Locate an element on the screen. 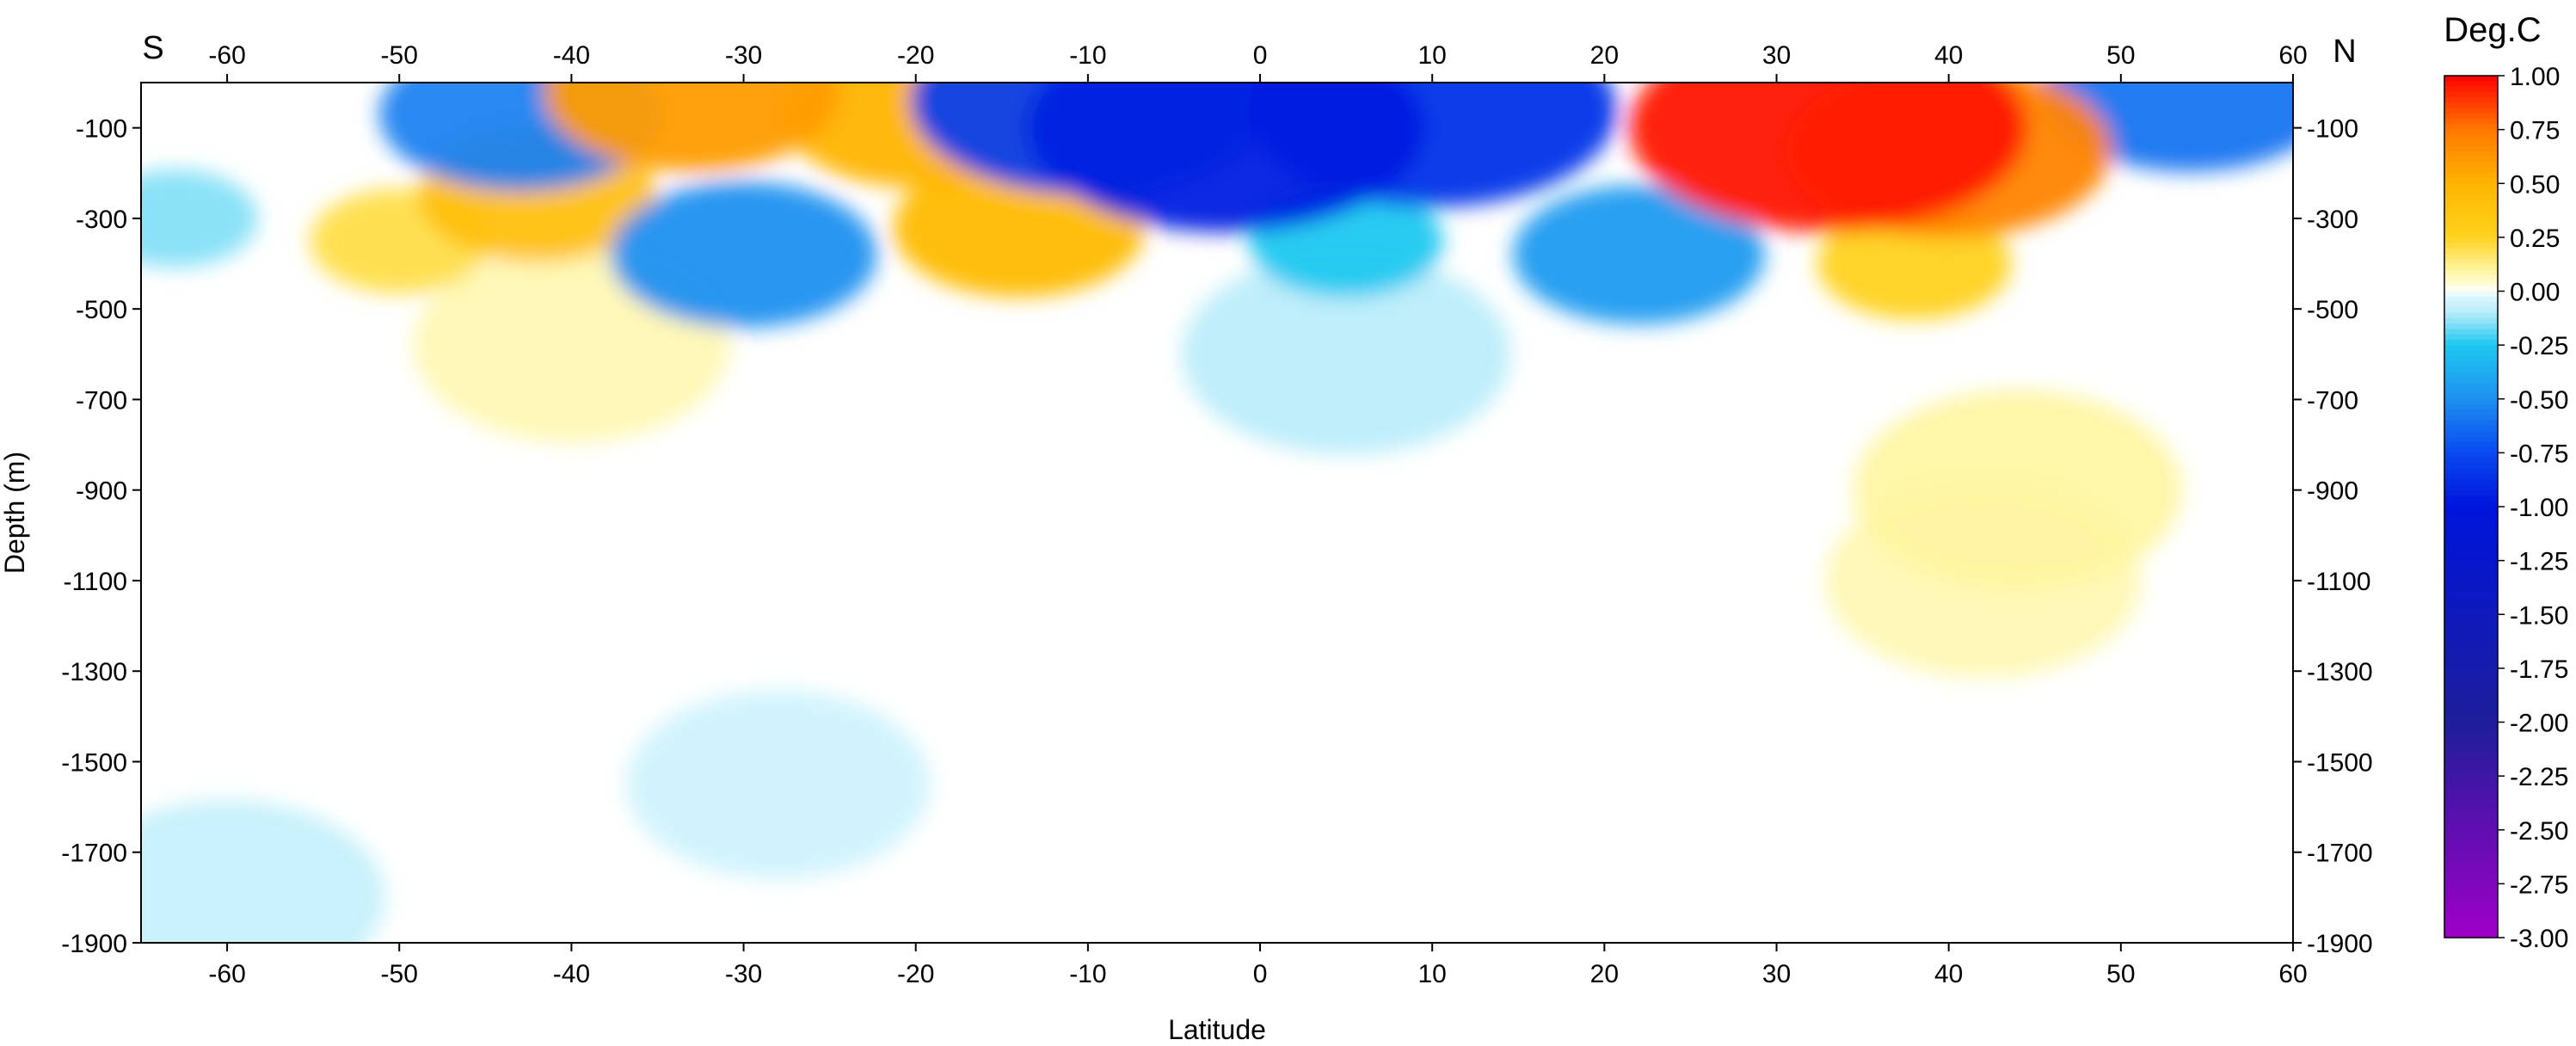 The image size is (2576, 1046). y-tick-label-right: -1700 is located at coordinates (2340, 854).